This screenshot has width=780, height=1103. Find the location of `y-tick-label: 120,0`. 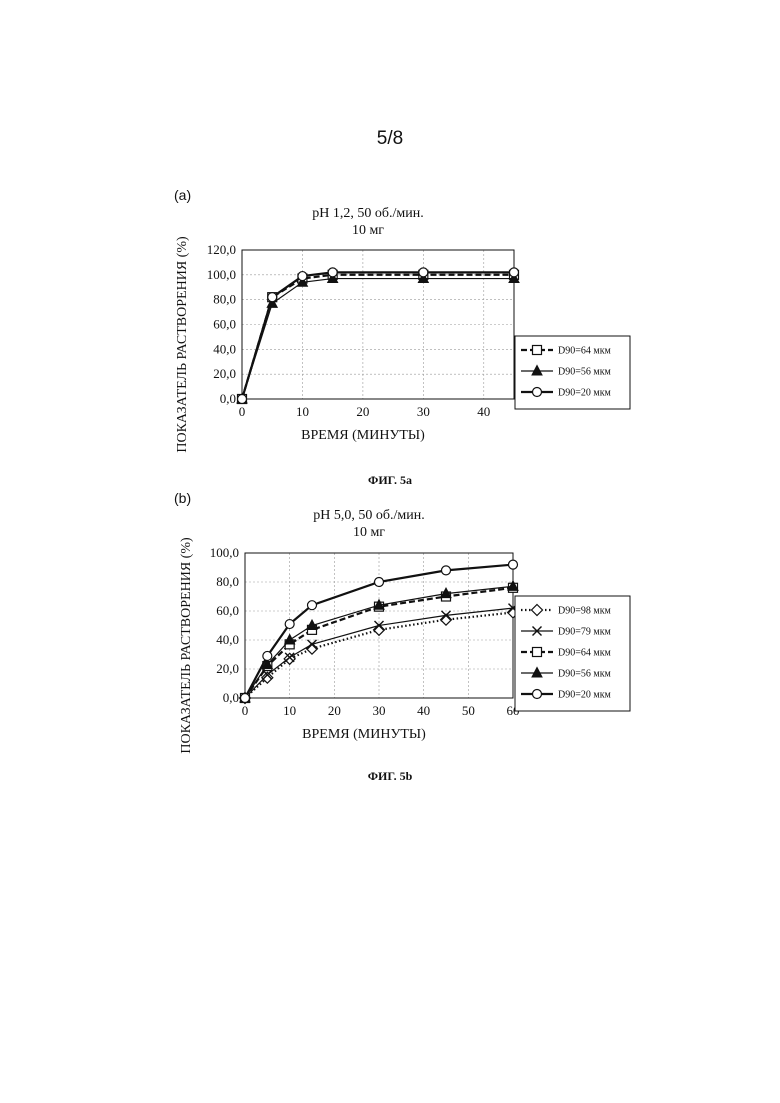

y-tick-label: 120,0 is located at coordinates (221, 249).